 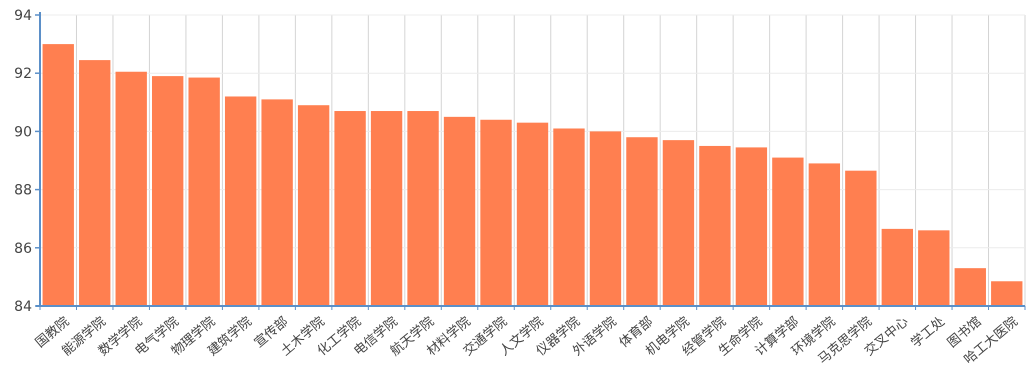 What do you see at coordinates (23, 307) in the screenshot?
I see `y-tick-label: 84` at bounding box center [23, 307].